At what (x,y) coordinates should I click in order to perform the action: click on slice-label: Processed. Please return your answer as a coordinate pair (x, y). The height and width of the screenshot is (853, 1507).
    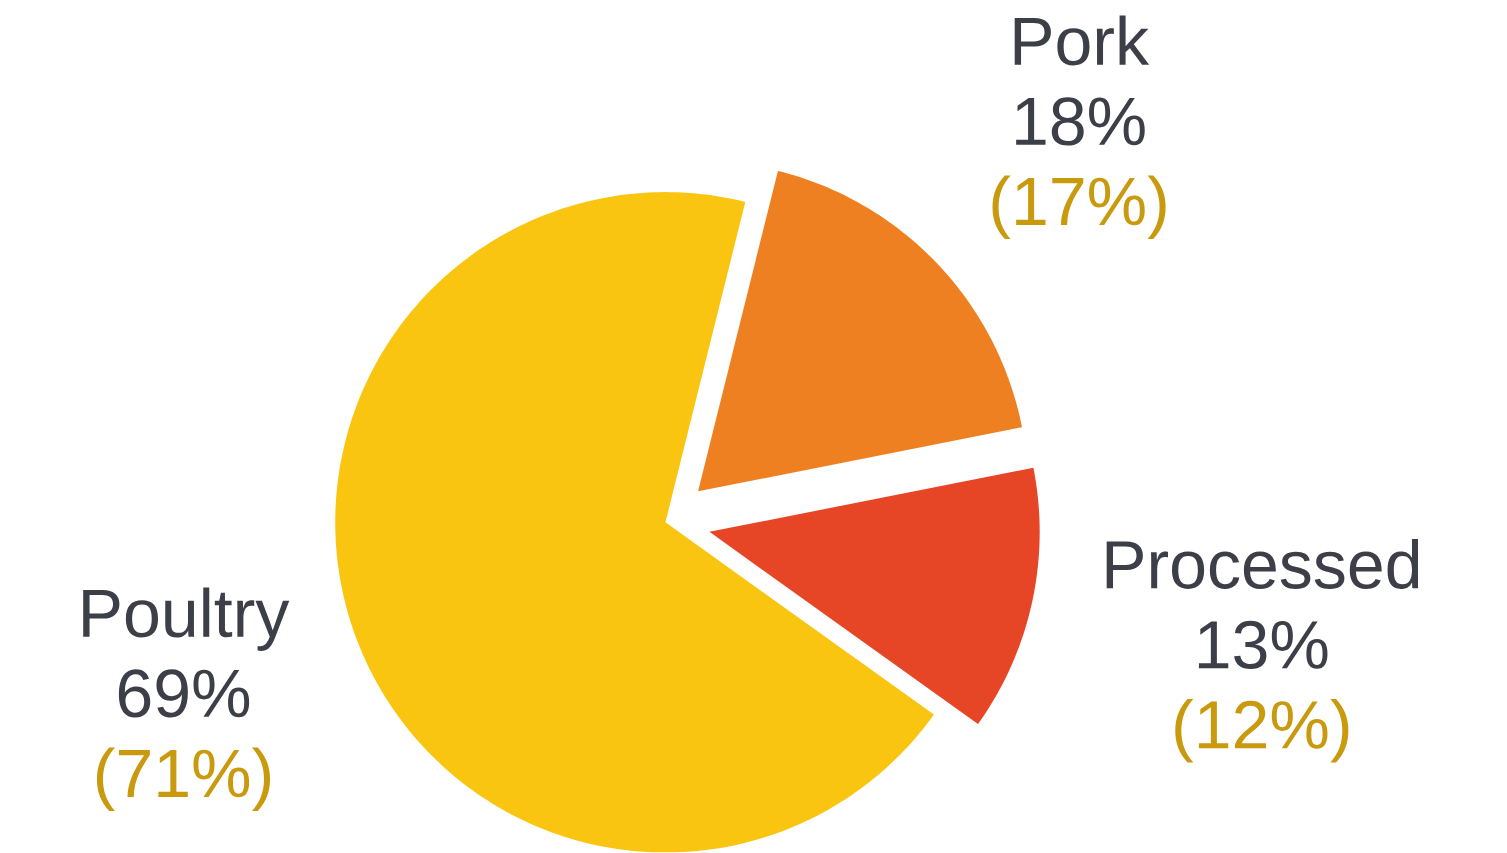
    Looking at the image, I should click on (1262, 564).